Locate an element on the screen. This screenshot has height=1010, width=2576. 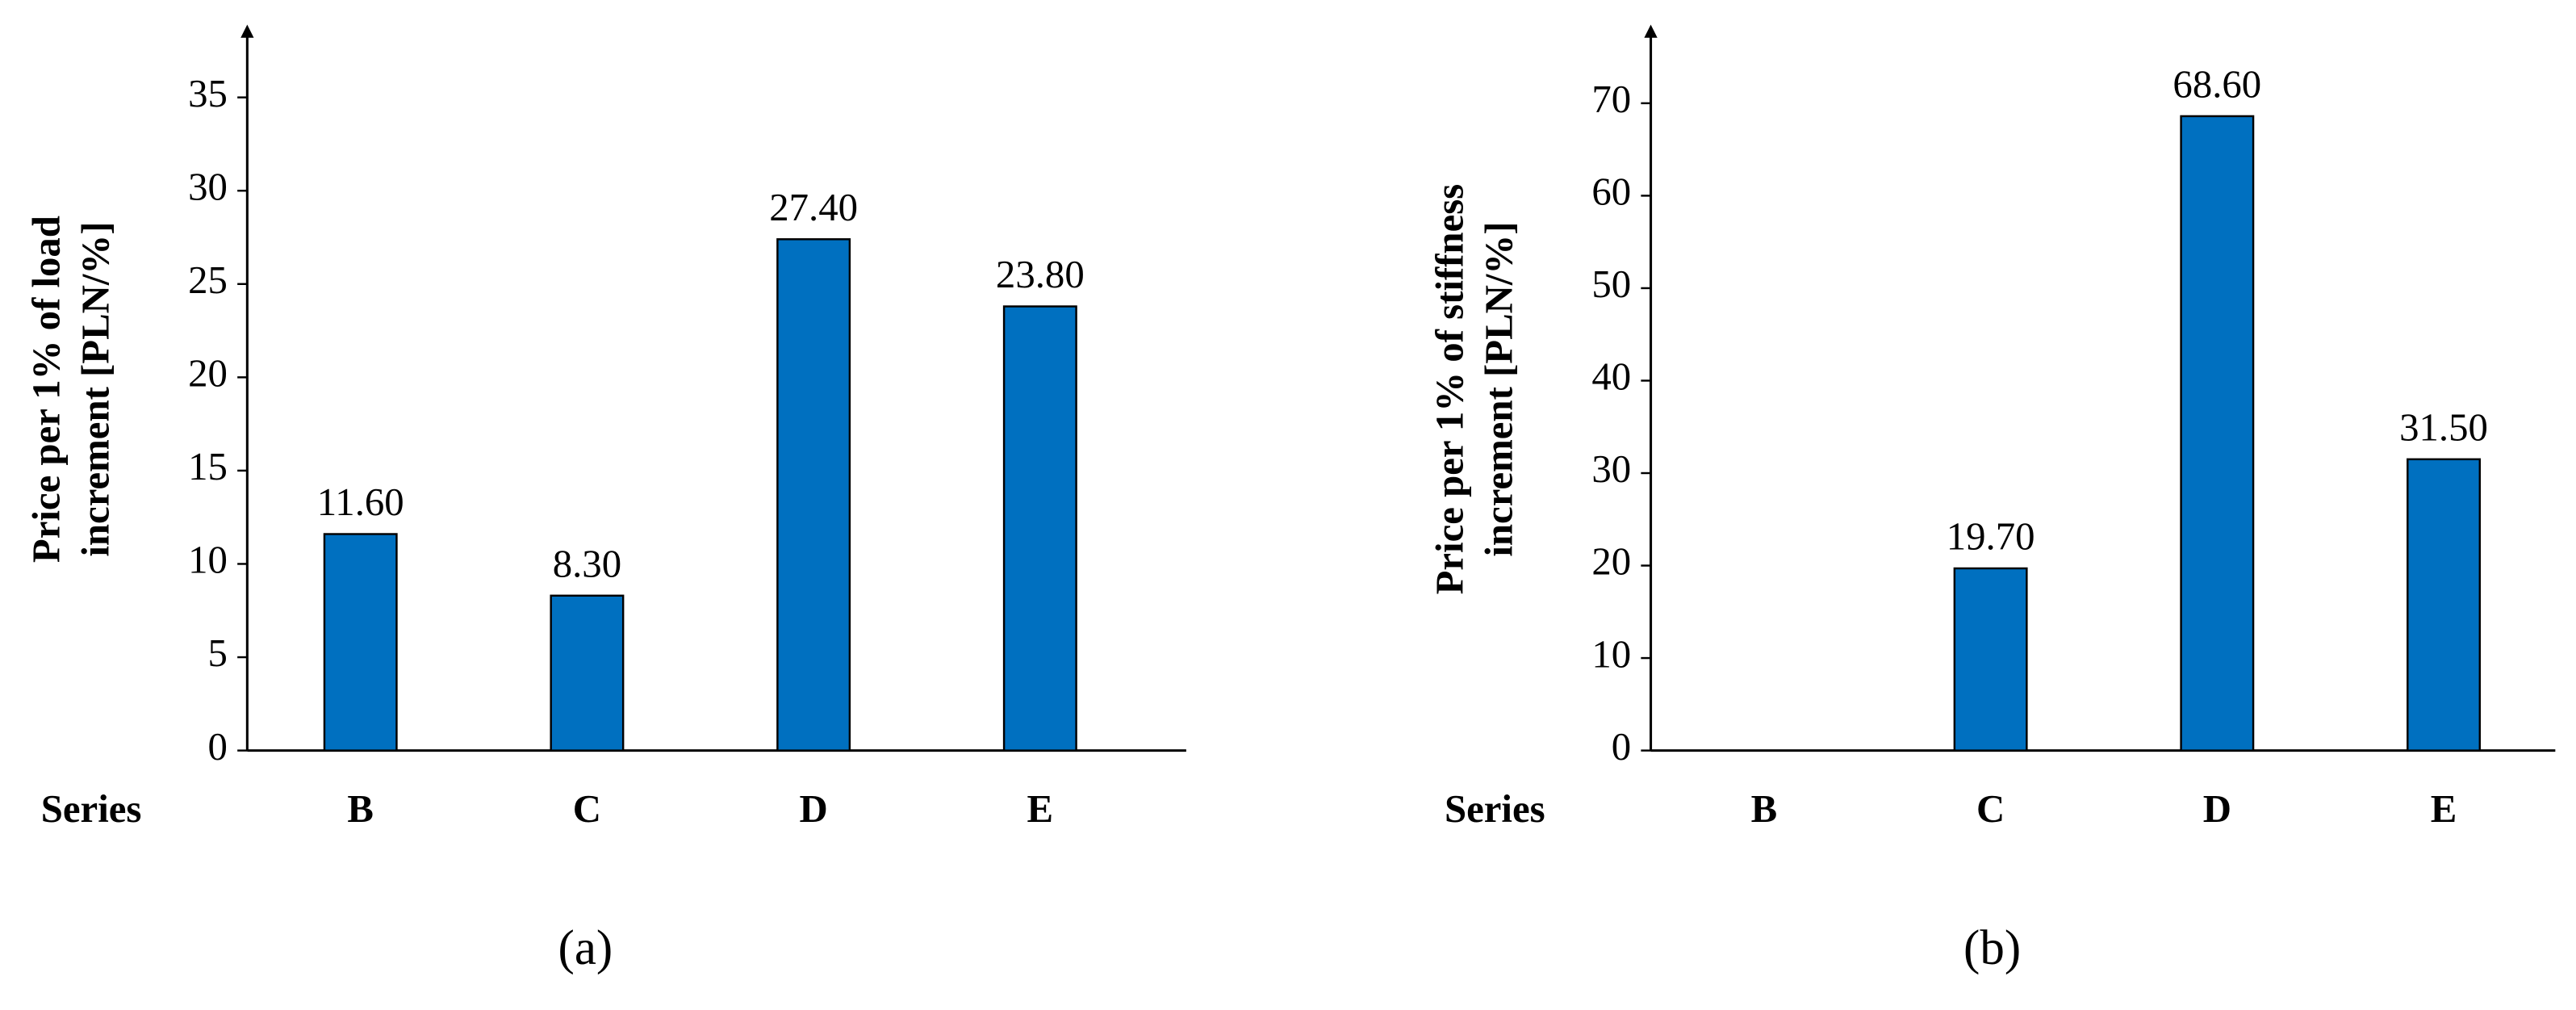
value-label: 11.60 is located at coordinates (360, 502).